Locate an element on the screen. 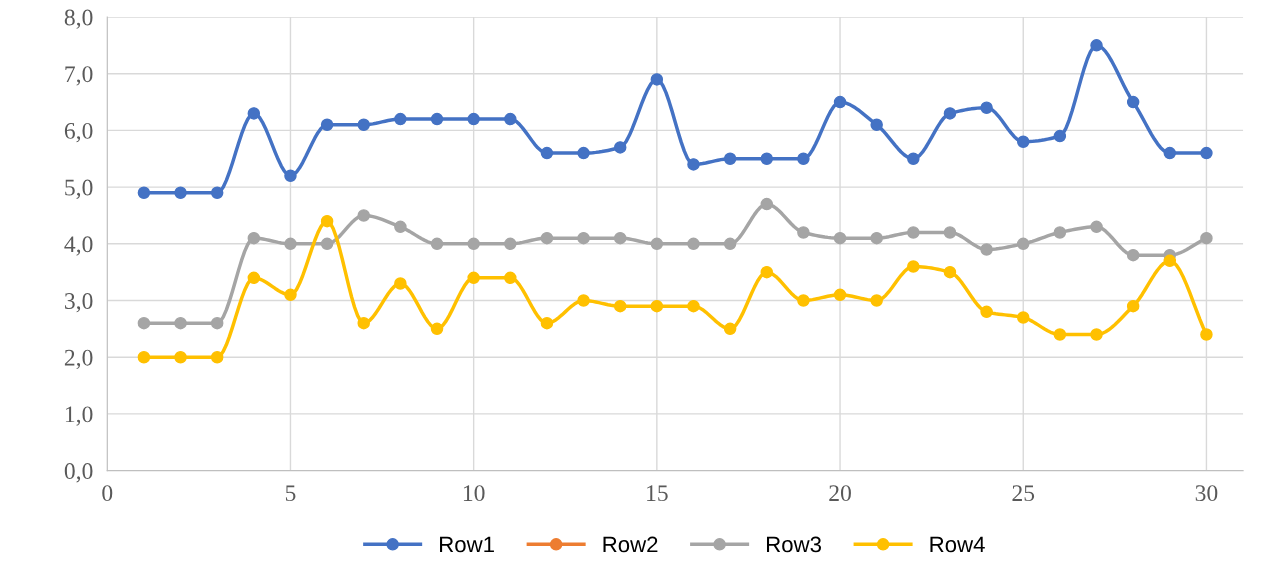 The width and height of the screenshot is (1262, 567). y-tick-label: 6,0 is located at coordinates (78, 132).